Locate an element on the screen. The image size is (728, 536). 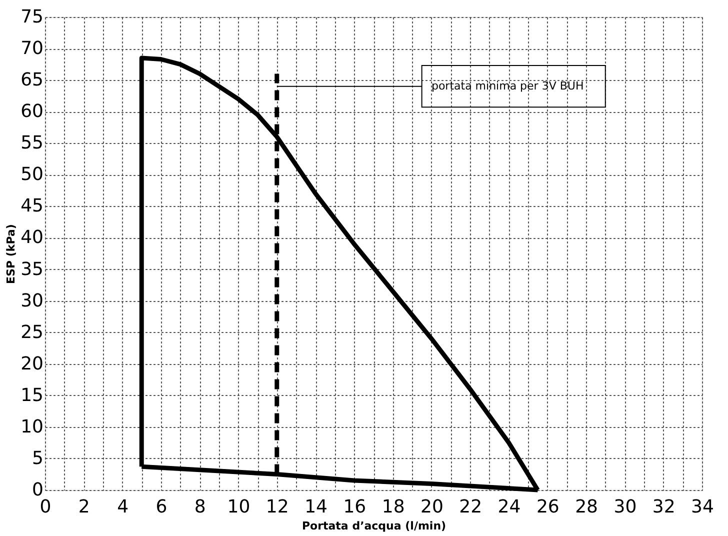
y-tick-label: 25 is located at coordinates (32, 332).